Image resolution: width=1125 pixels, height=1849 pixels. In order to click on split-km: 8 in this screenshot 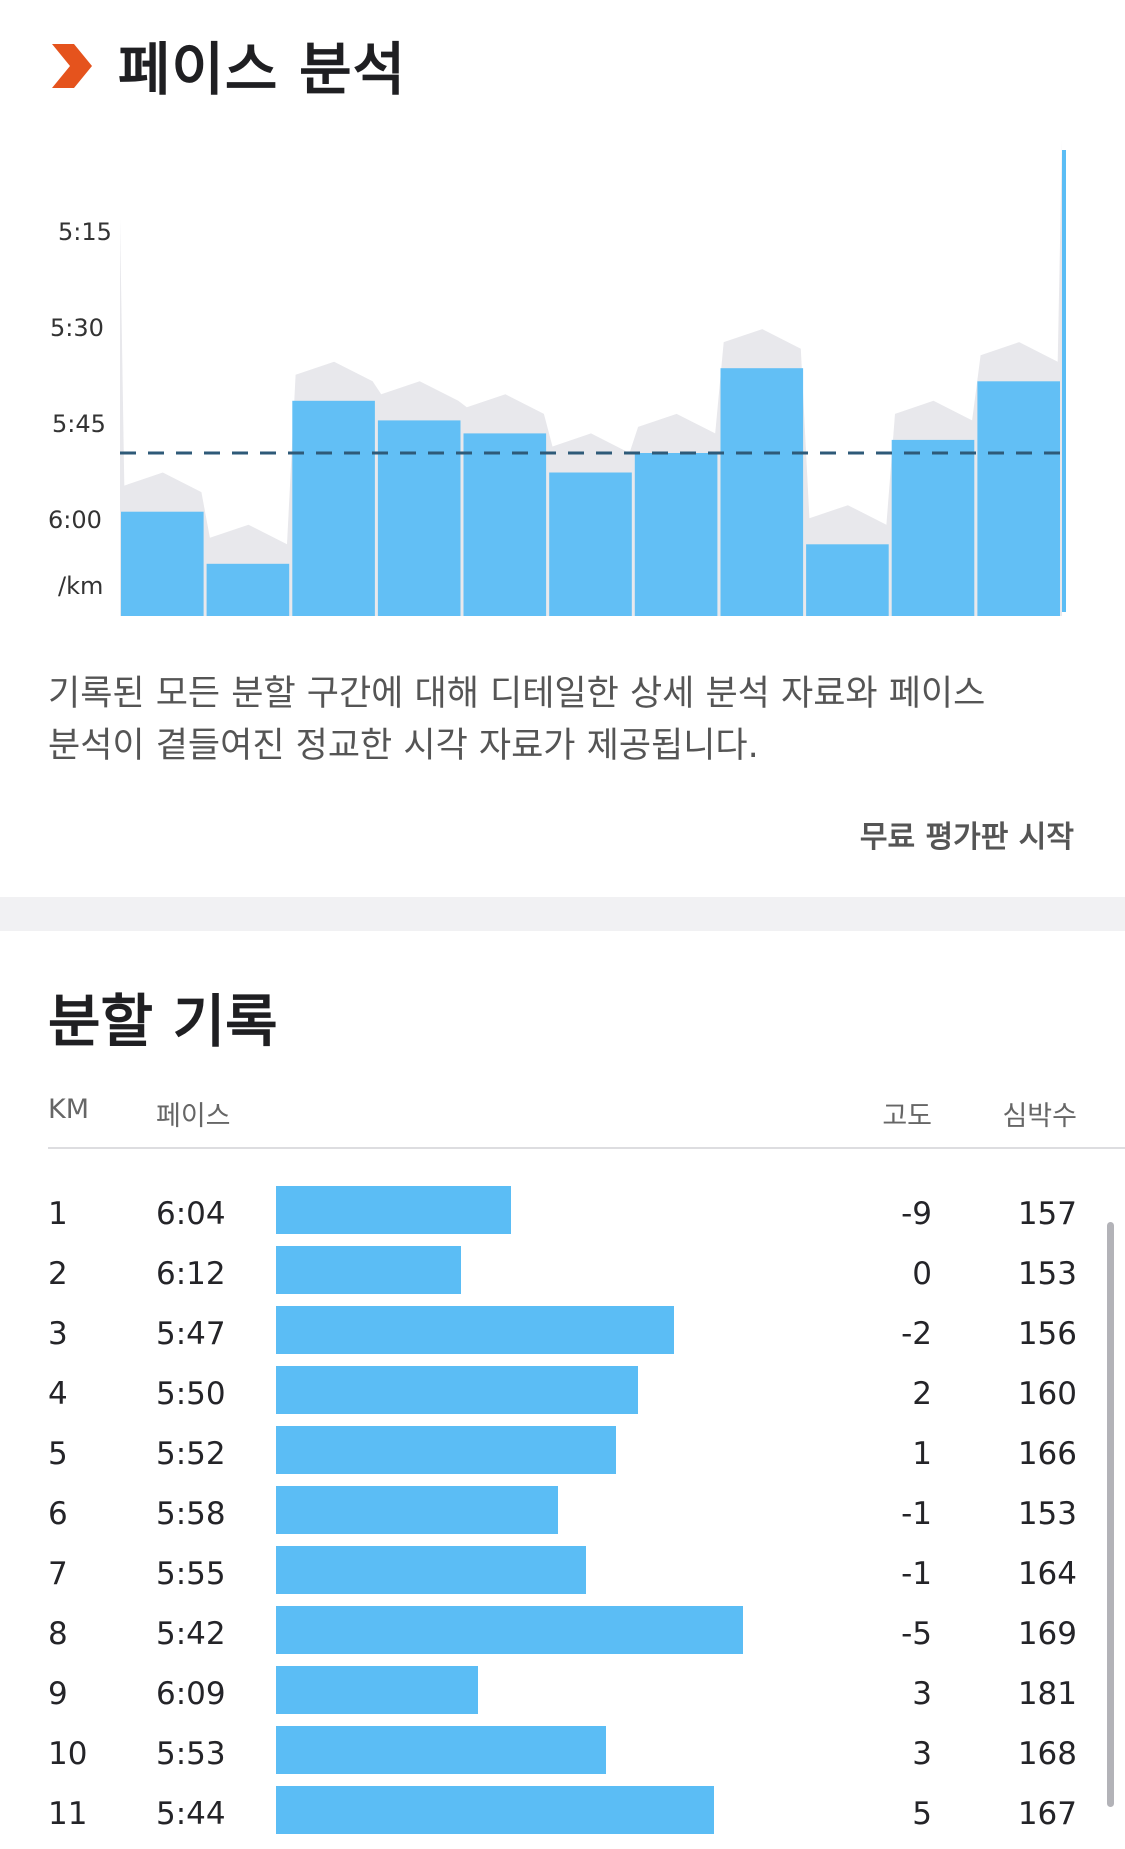, I will do `click(58, 1634)`.